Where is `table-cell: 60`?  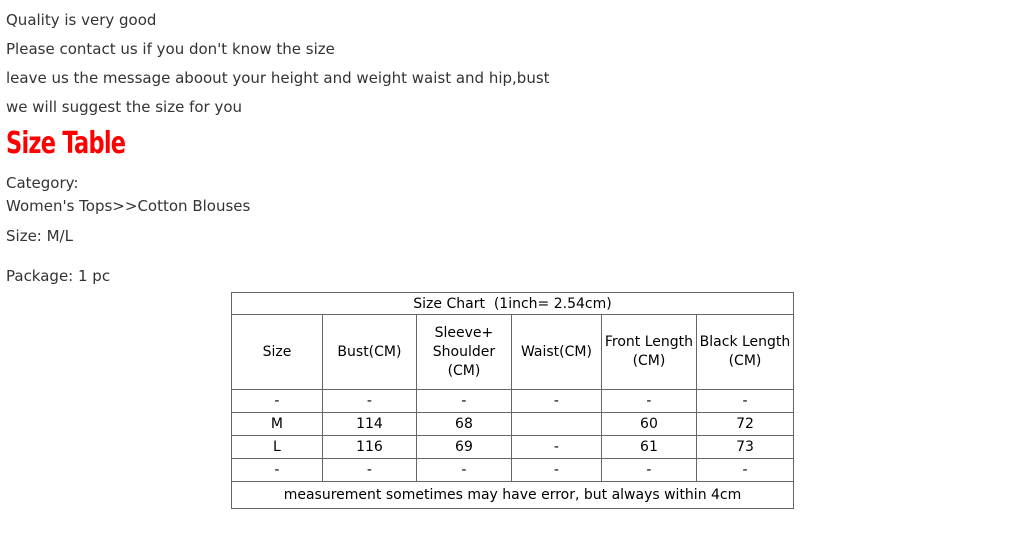 table-cell: 60 is located at coordinates (648, 424).